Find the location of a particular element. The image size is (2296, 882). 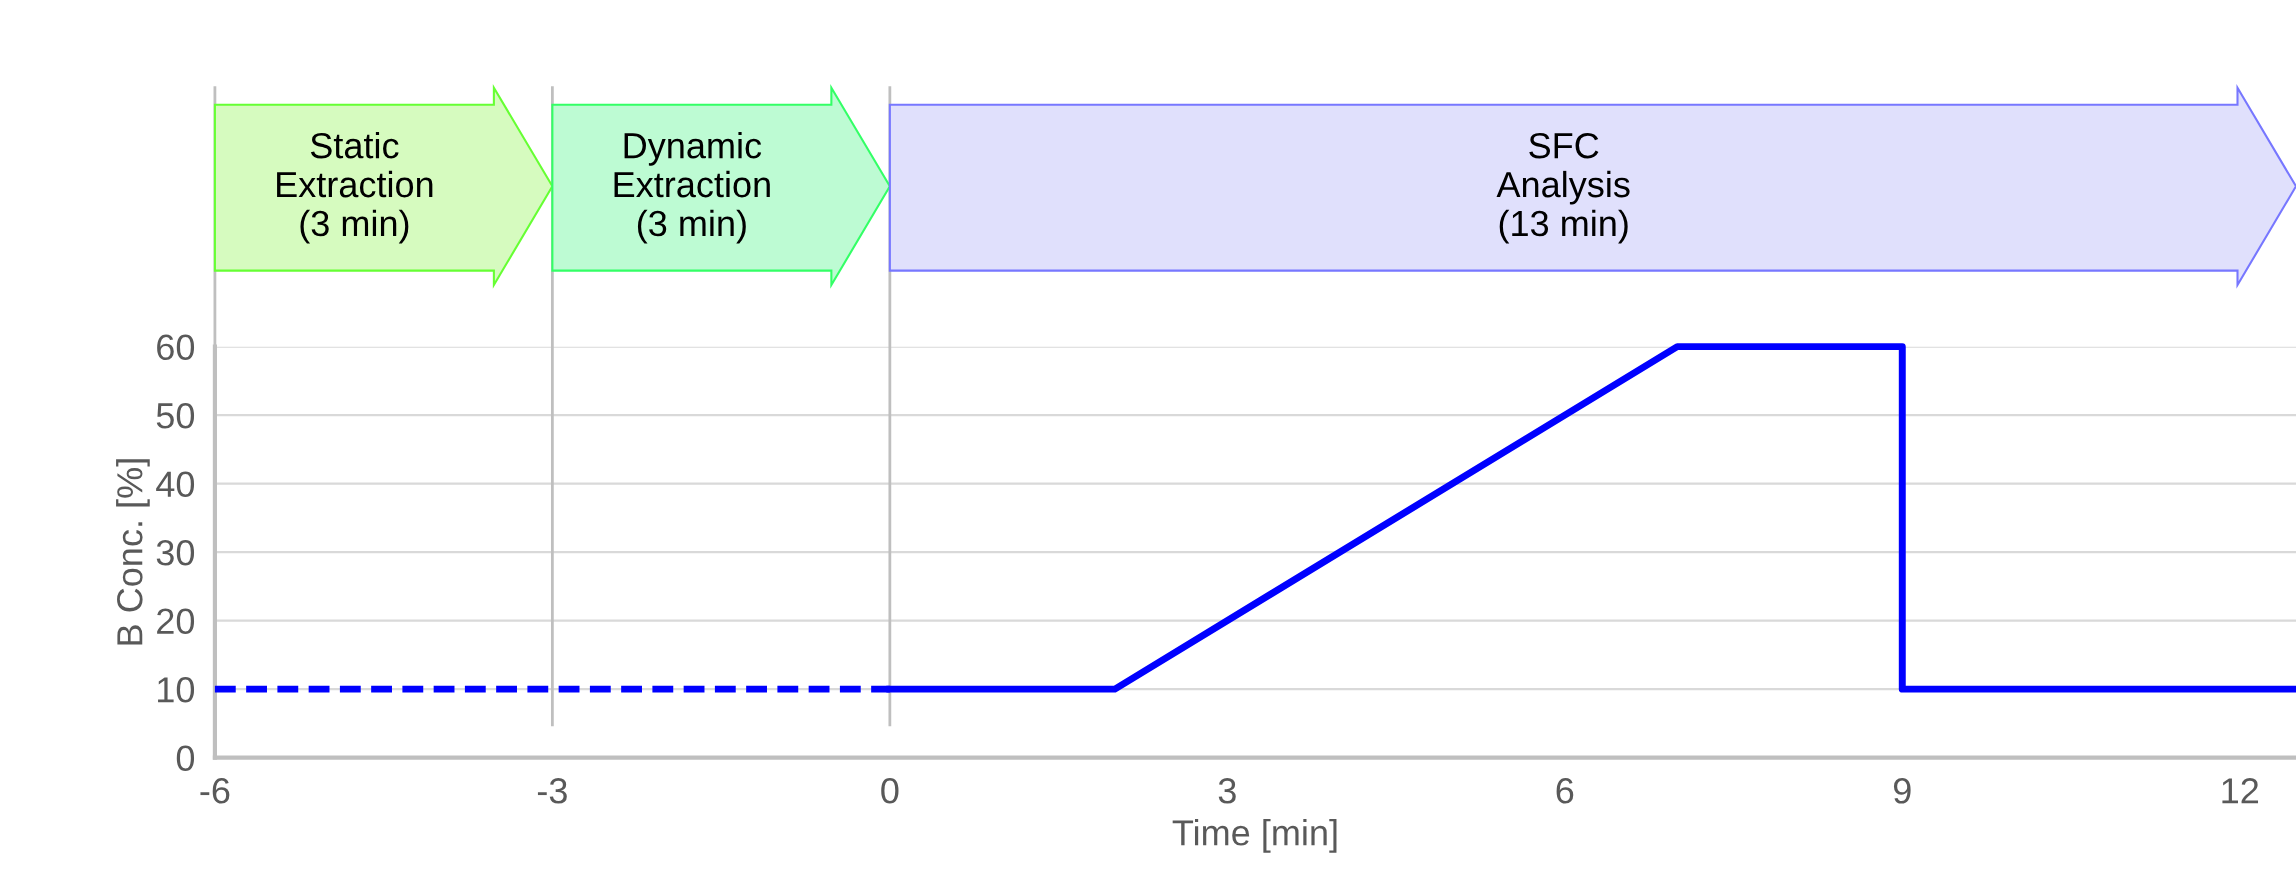

y-tick-label: 30 is located at coordinates (175, 553).